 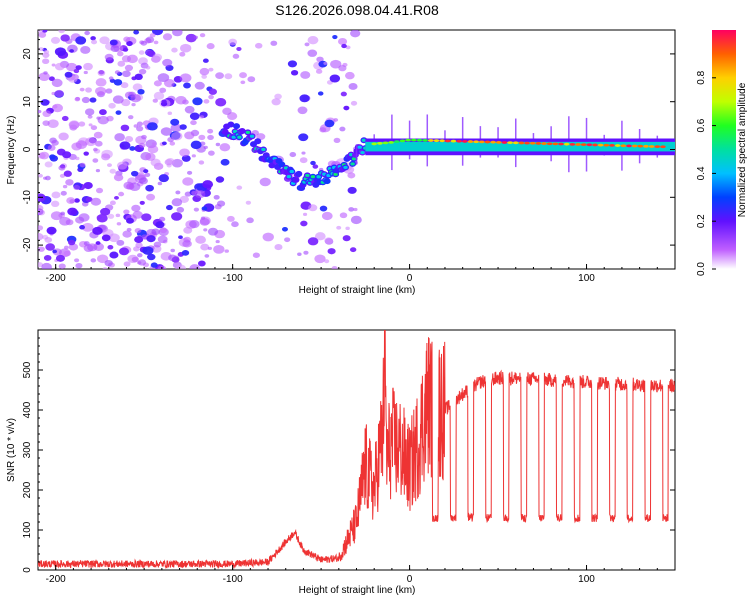 What do you see at coordinates (586, 579) in the screenshot?
I see `bottom-x-tick-label: 100` at bounding box center [586, 579].